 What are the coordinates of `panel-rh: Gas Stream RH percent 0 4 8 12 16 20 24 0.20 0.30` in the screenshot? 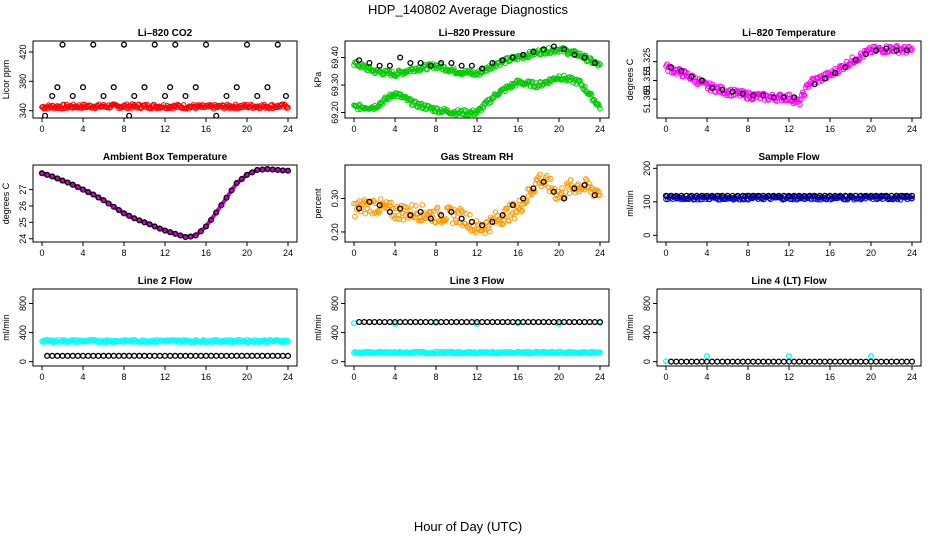 It's located at (461, 205).